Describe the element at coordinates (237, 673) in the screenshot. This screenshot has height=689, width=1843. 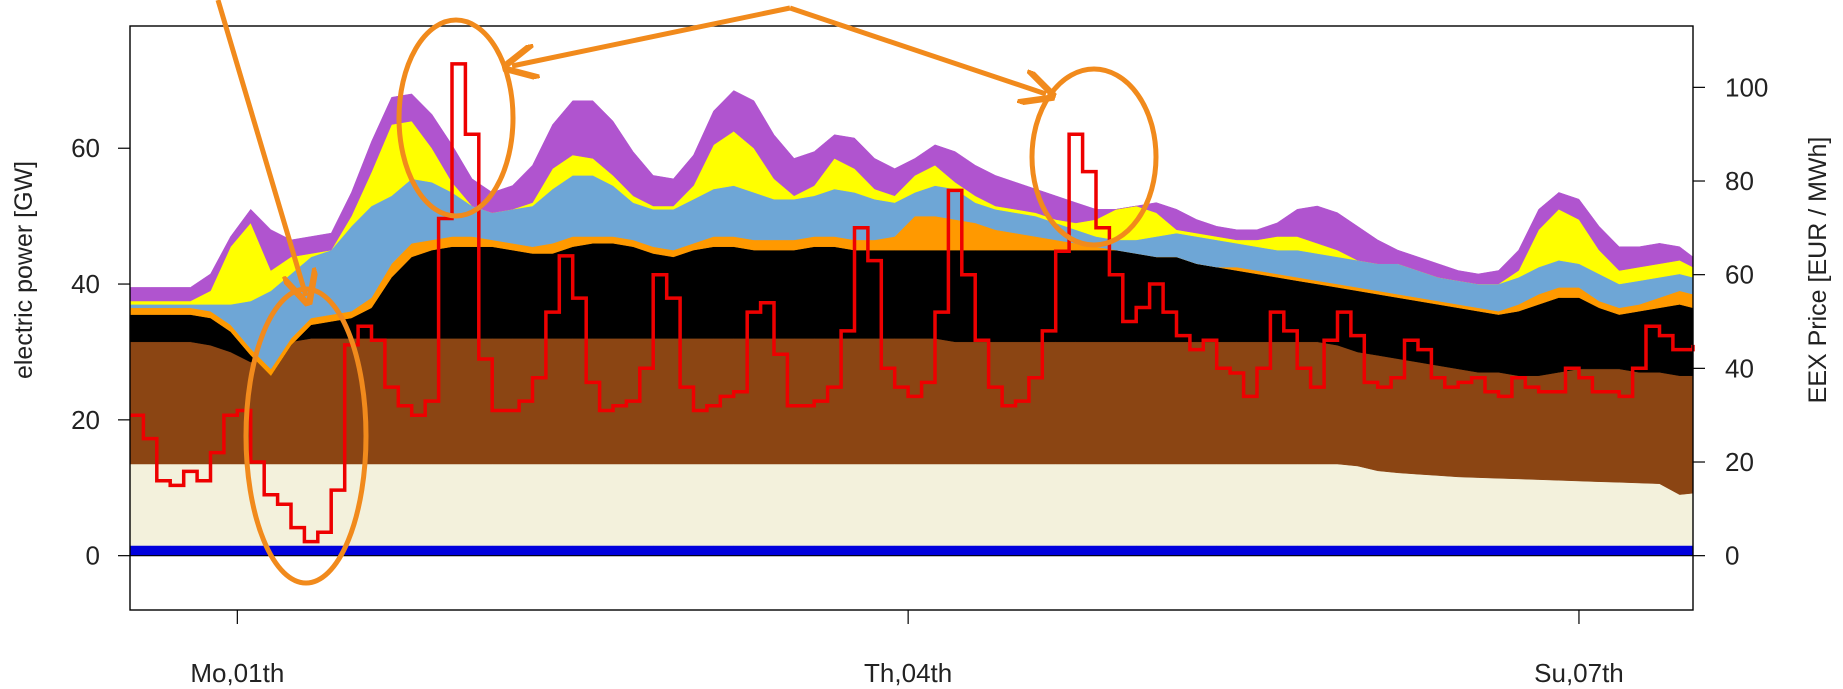
I see `x-tick-label: Mo,01th` at that location.